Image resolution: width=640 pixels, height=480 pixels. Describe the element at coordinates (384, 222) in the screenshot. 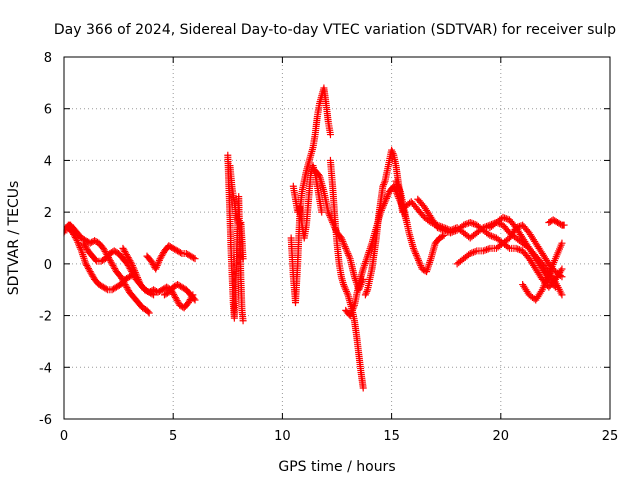

I see `series-sat-n` at that location.